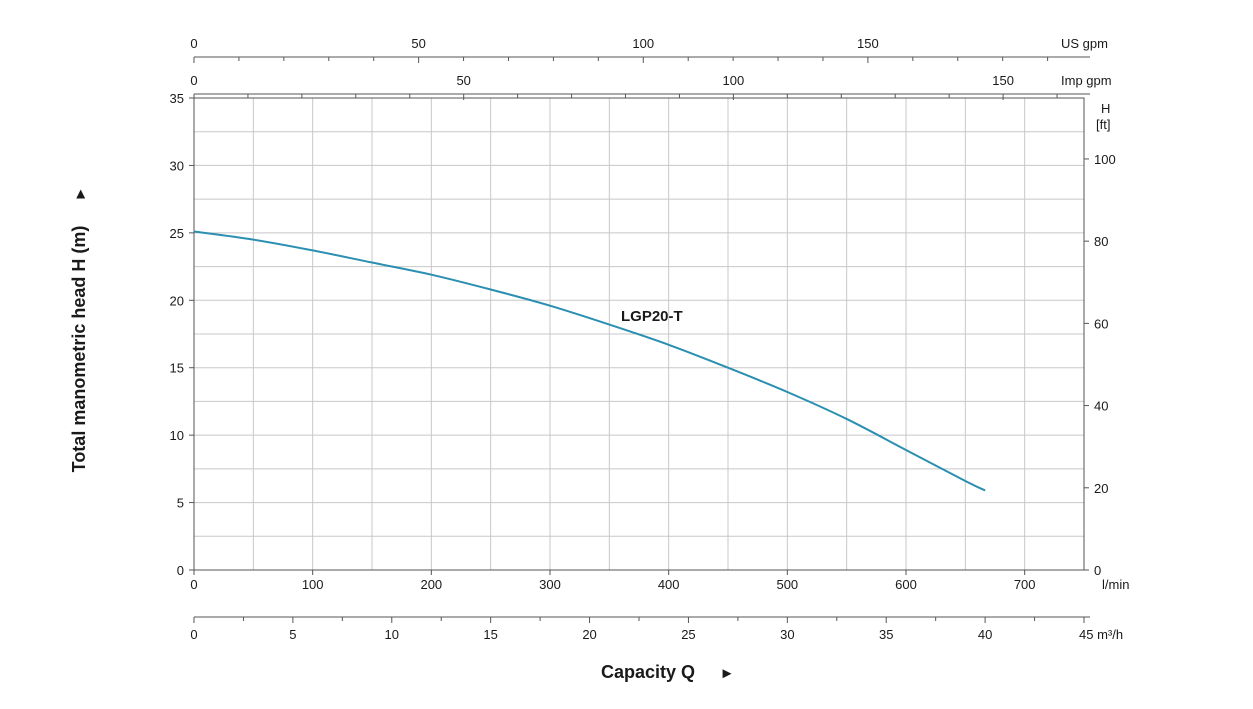 Image resolution: width=1253 pixels, height=709 pixels. I want to click on imp-gpm-tick-label: 0, so click(193, 80).